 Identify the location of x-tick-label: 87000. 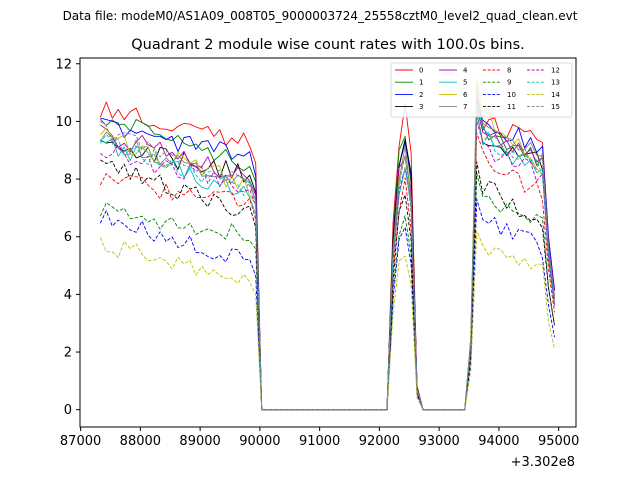
(80, 441).